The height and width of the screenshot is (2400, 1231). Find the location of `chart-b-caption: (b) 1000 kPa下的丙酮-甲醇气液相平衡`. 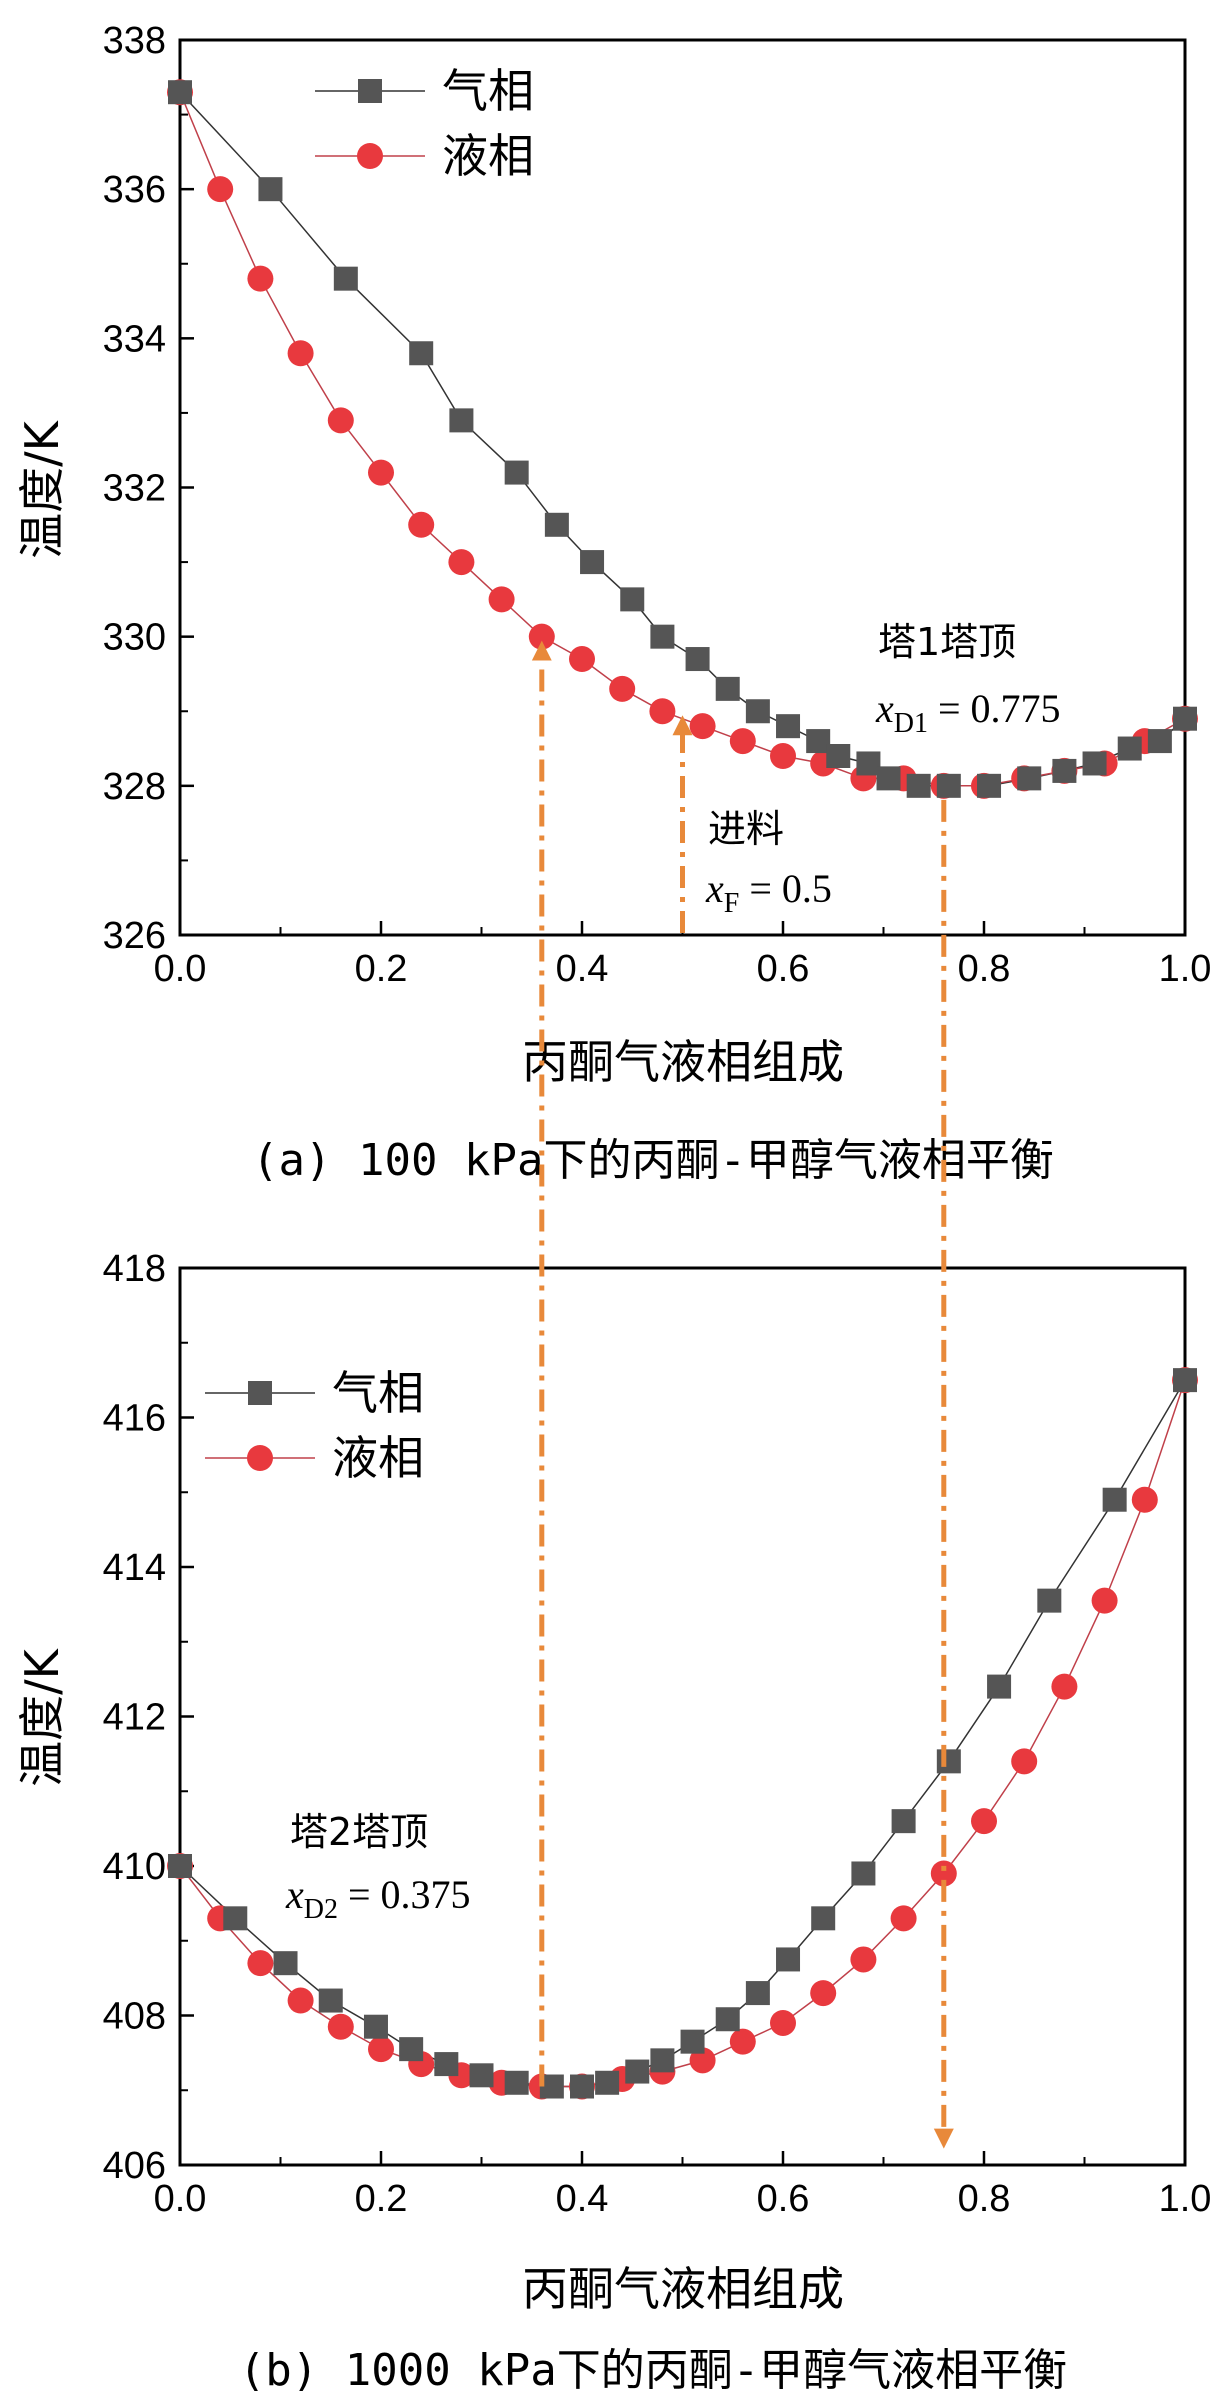

chart-b-caption: (b) 1000 kPa下的丙酮-甲醇气液相平衡 is located at coordinates (653, 2370).